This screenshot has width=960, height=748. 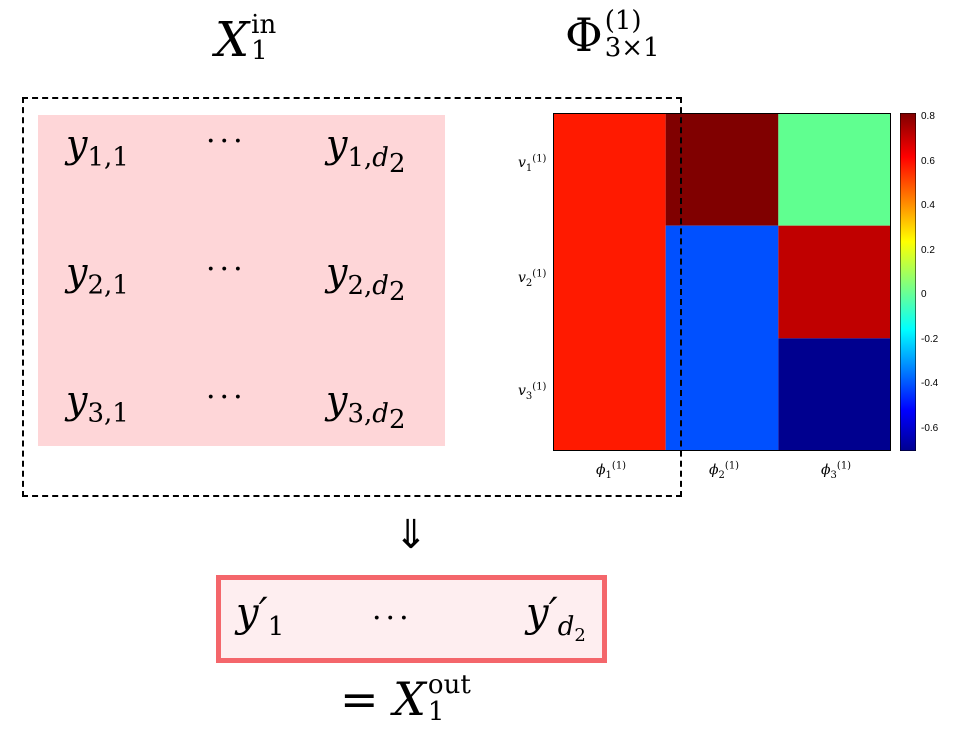 I want to click on input-title-symbol: X, so click(x=232, y=40).